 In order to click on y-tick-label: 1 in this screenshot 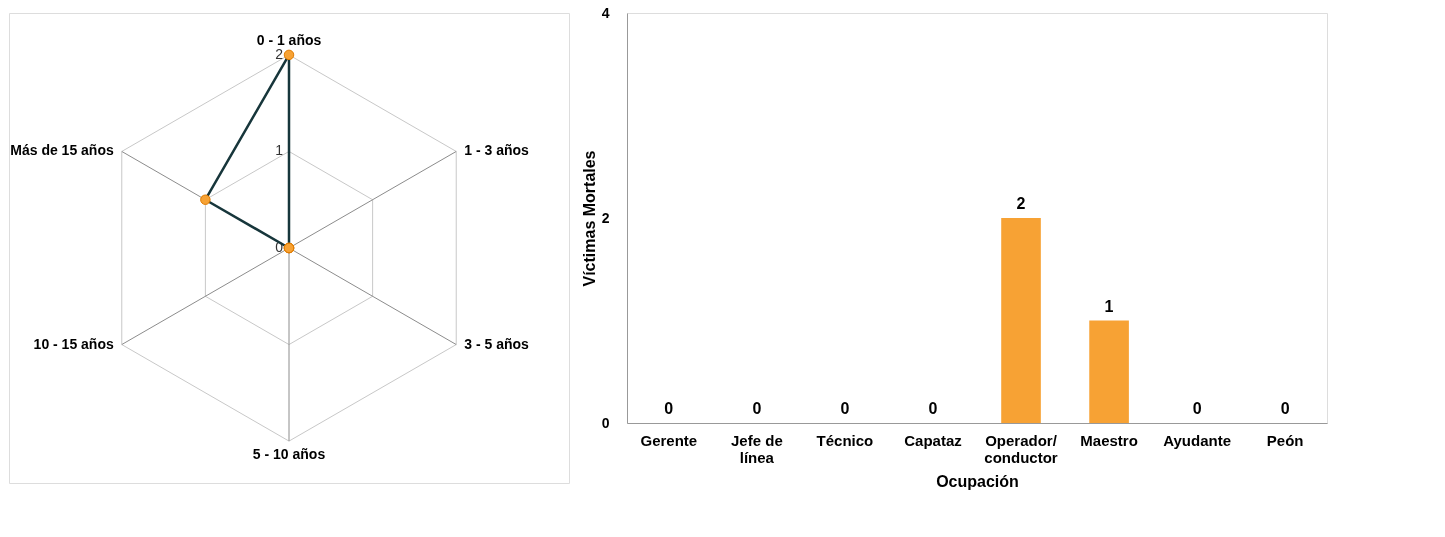, I will do `click(279, 150)`.